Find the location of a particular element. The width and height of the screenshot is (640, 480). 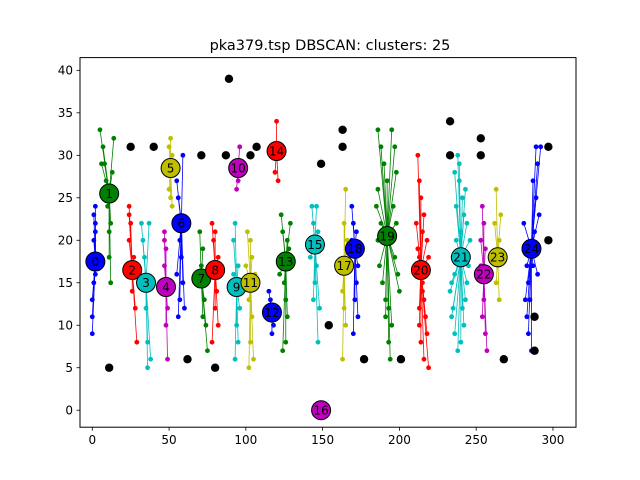

y-tick-label-40: 40 is located at coordinates (65, 71).